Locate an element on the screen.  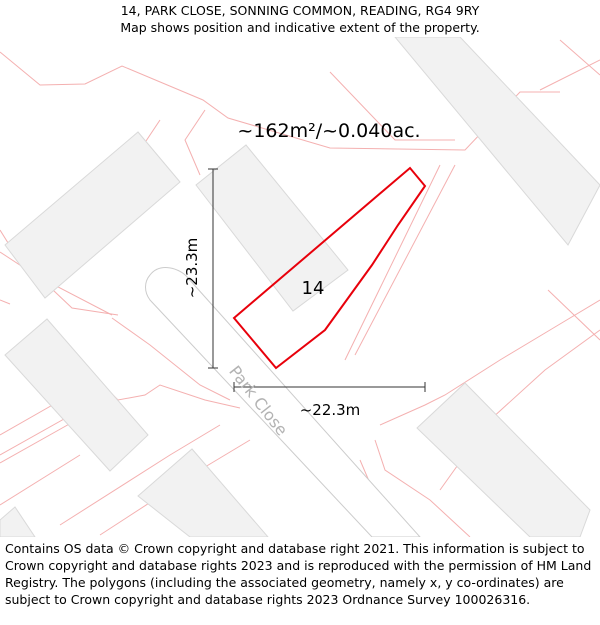
plot-number-label: 14 is located at coordinates (313, 288).